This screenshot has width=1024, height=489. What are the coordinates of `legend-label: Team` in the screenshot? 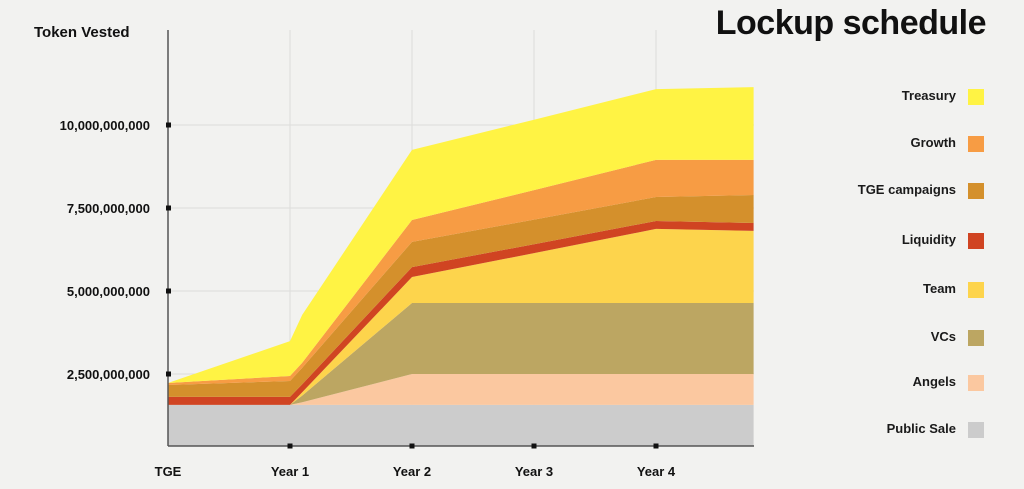 It's located at (939, 288).